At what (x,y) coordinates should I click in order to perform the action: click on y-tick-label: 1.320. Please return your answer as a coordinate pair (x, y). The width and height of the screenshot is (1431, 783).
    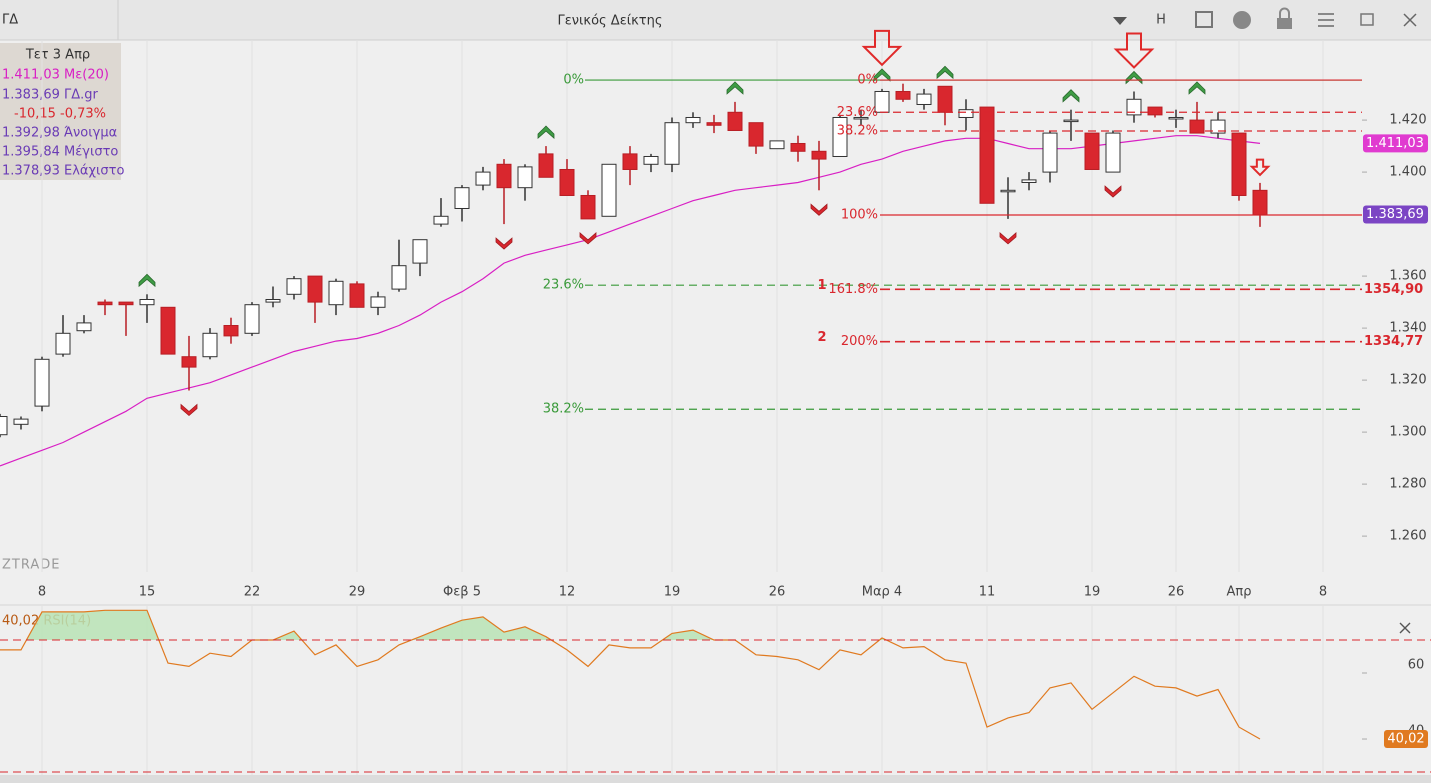
    Looking at the image, I should click on (1407, 380).